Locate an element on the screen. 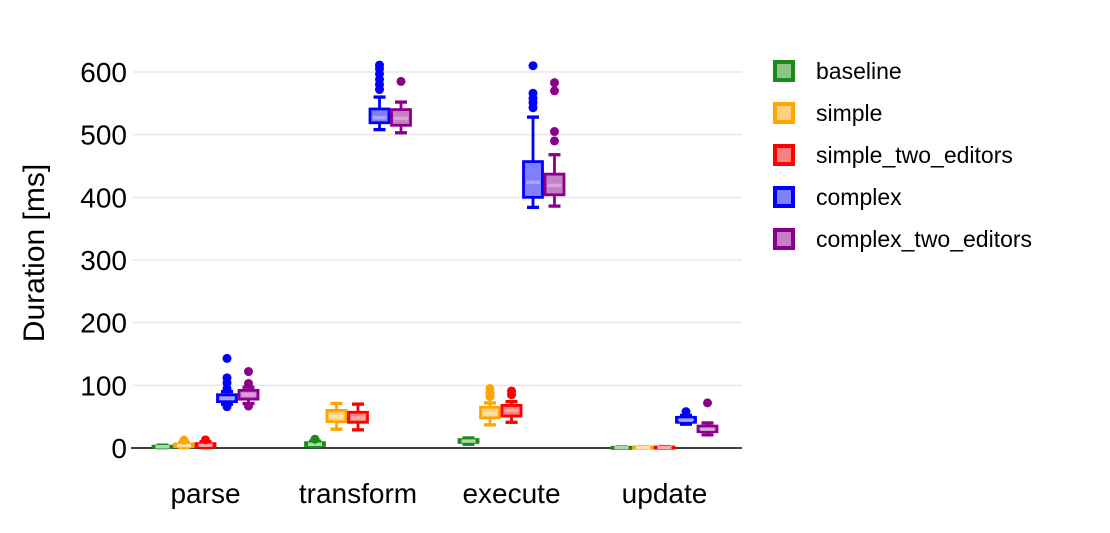  y-tick-label: 500 is located at coordinates (103, 135).